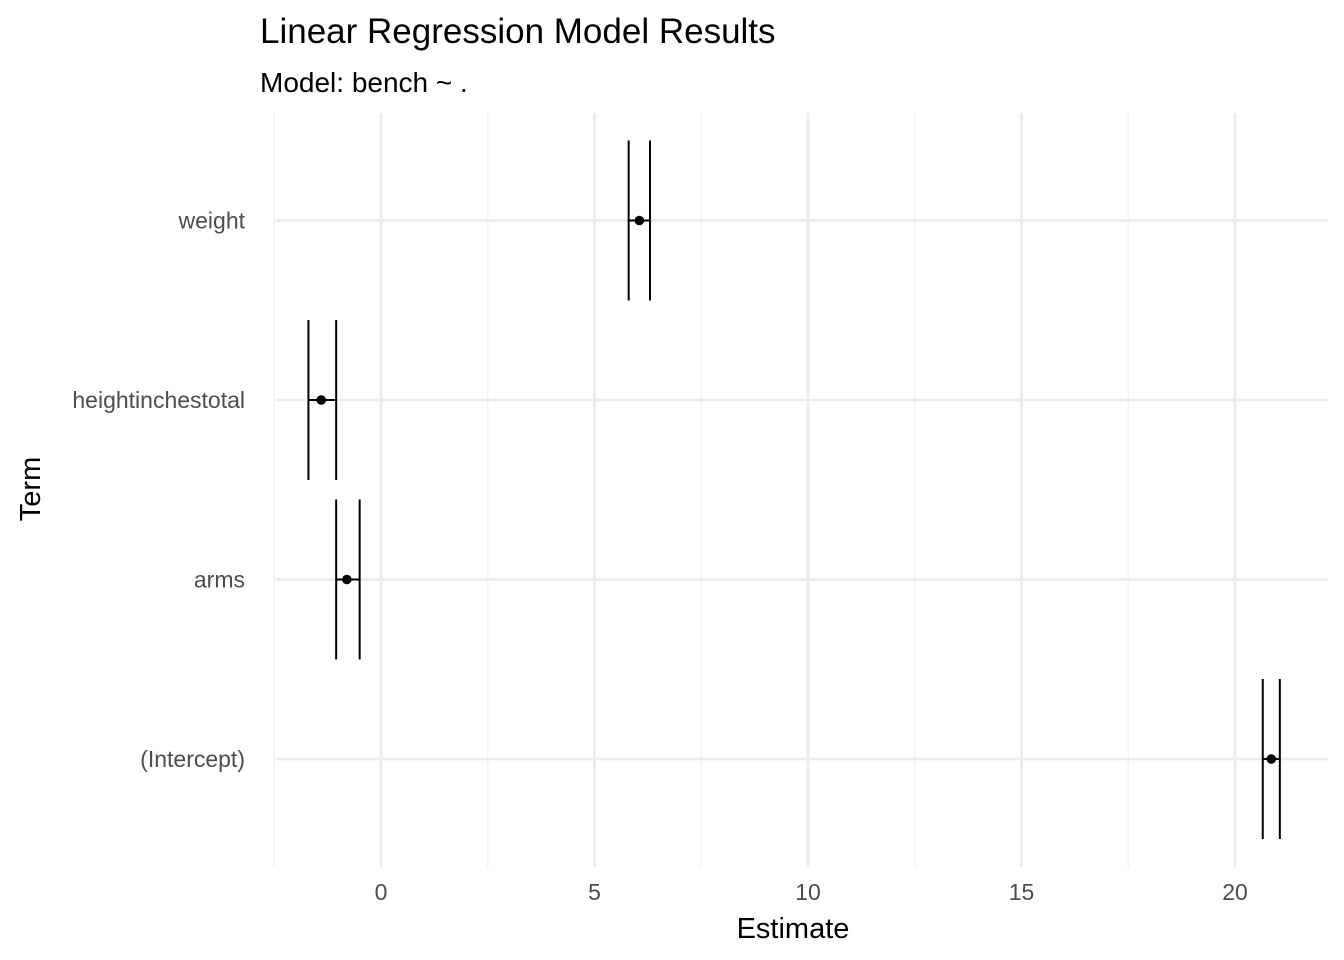  What do you see at coordinates (364, 82) in the screenshot?
I see `chart-subtitle: Model: bench ~ .` at bounding box center [364, 82].